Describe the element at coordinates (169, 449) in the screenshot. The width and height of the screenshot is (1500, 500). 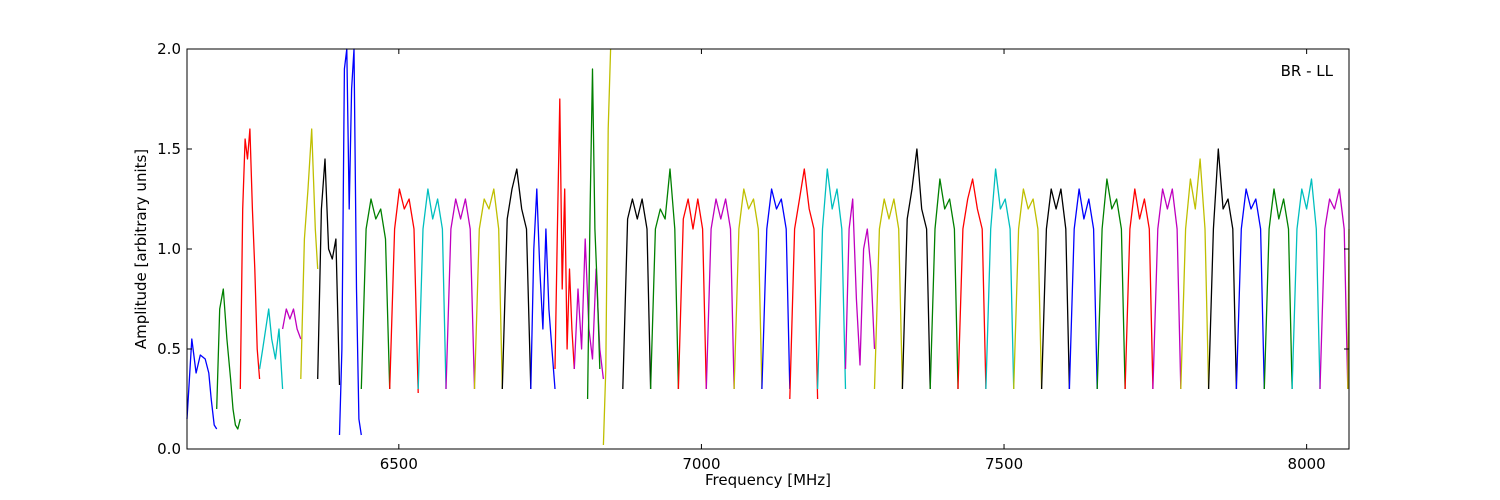
I see `y-tick-label-0: 0.0` at that location.